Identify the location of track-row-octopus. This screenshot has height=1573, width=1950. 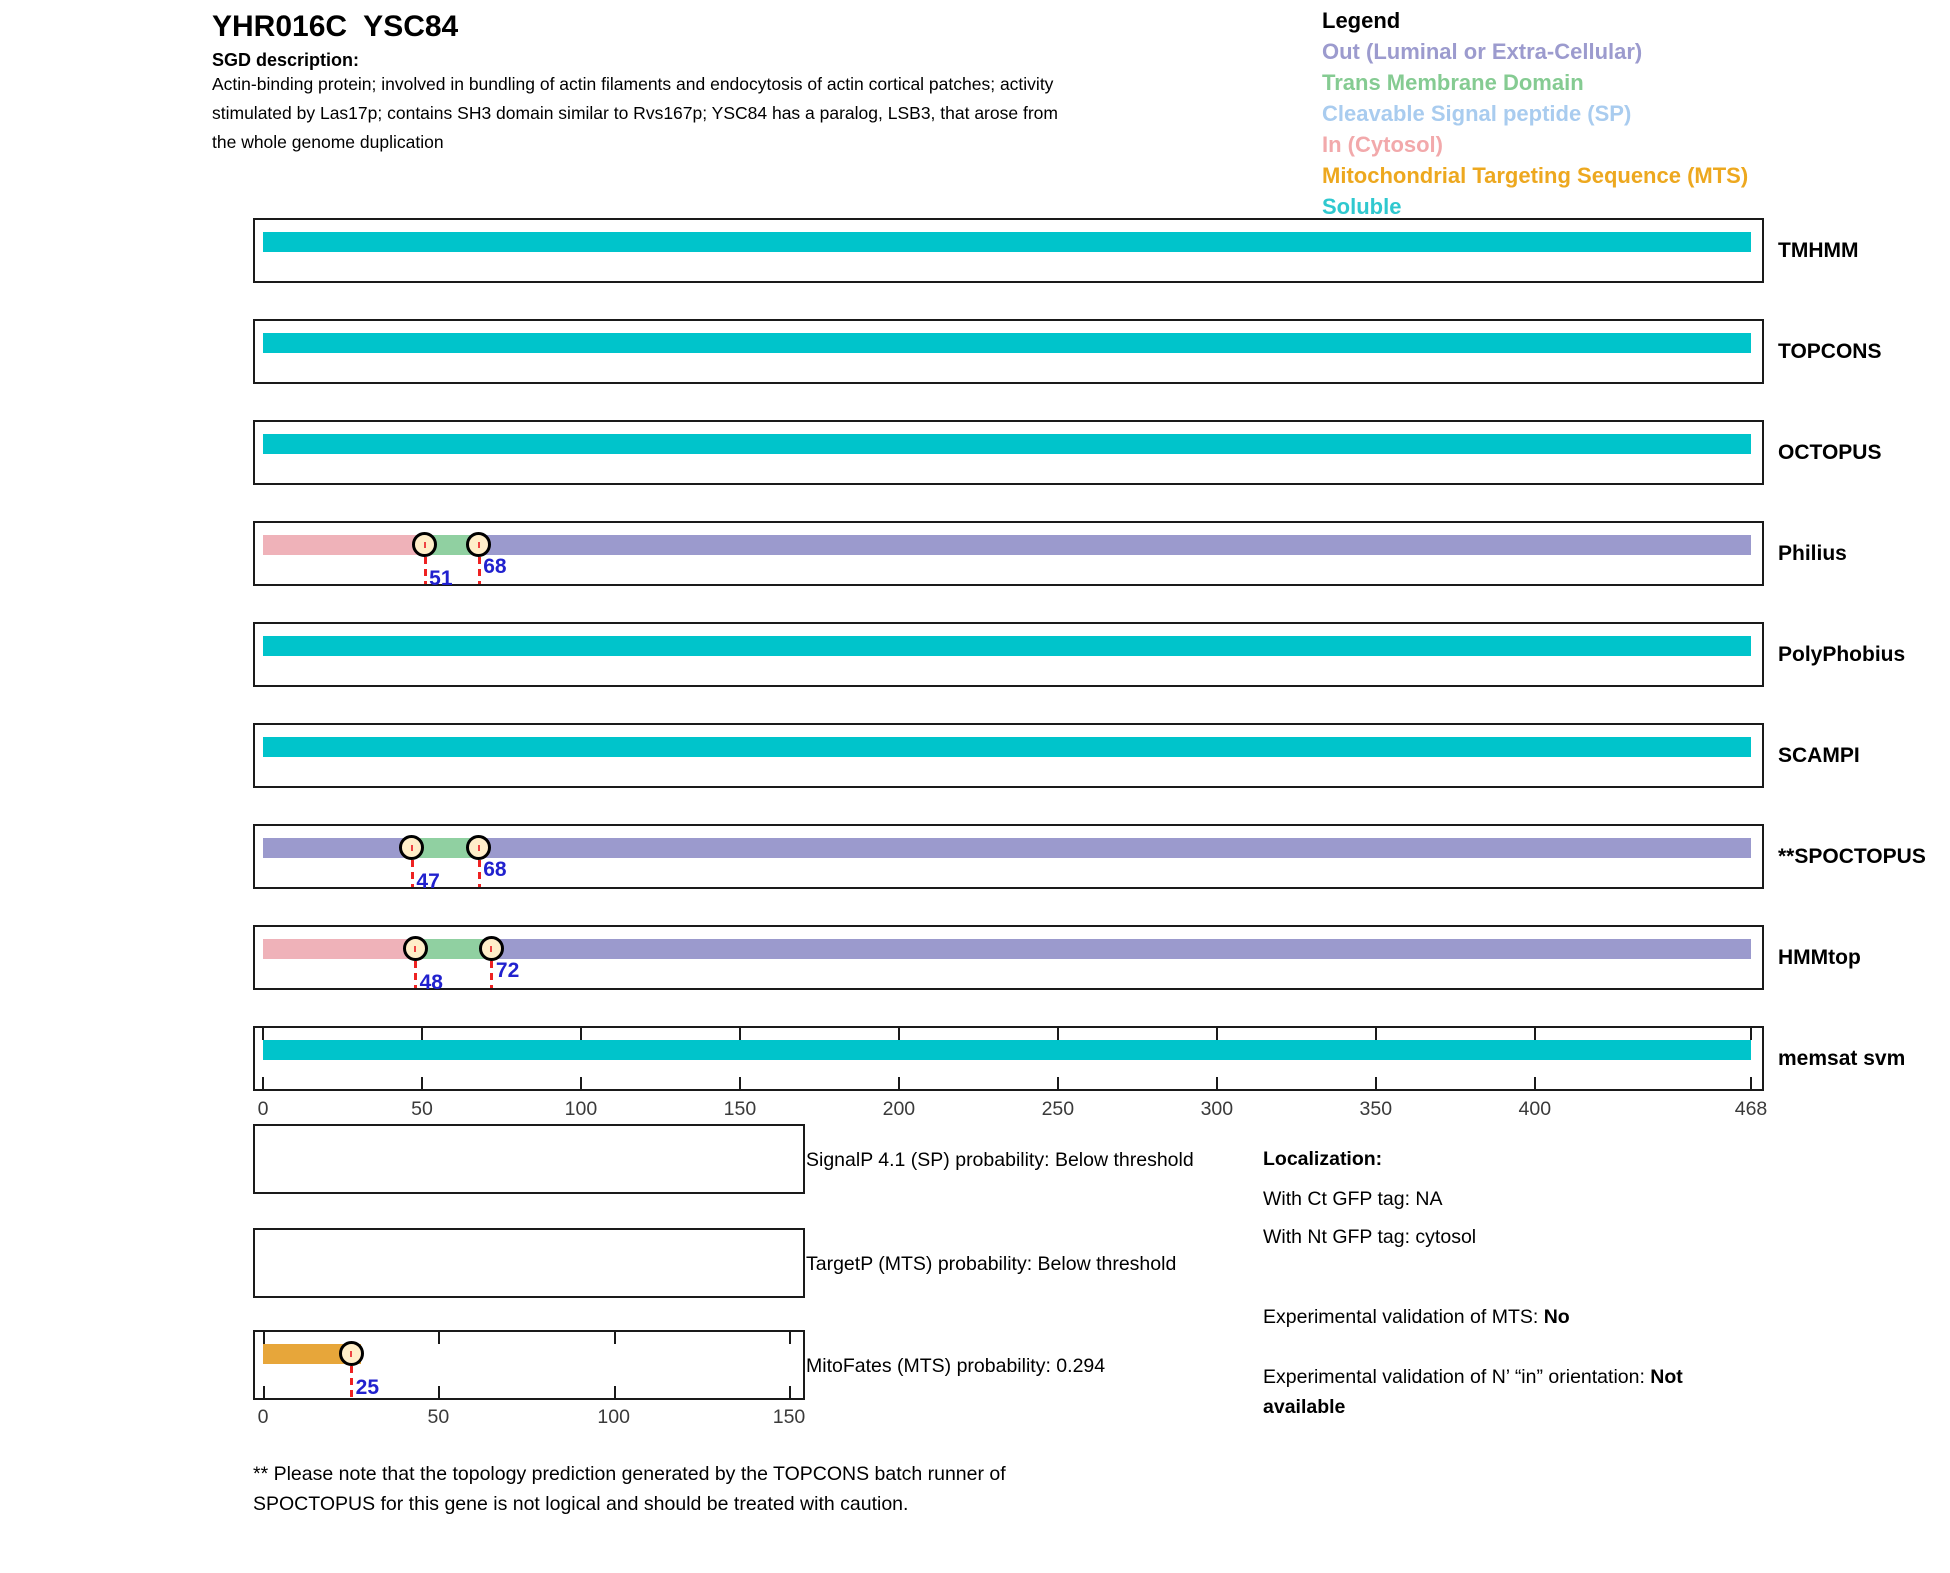
(1008, 452).